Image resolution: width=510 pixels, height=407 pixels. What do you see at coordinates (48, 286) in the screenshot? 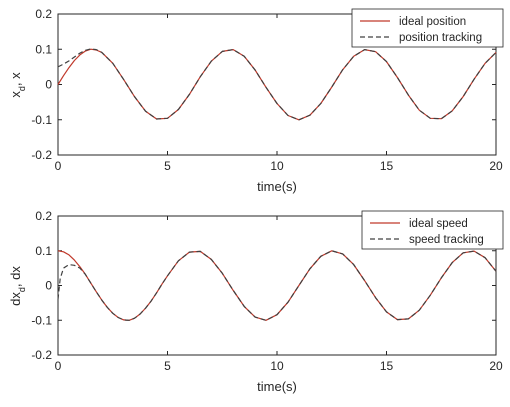
I see `speed-y-tick-label: 0` at bounding box center [48, 286].